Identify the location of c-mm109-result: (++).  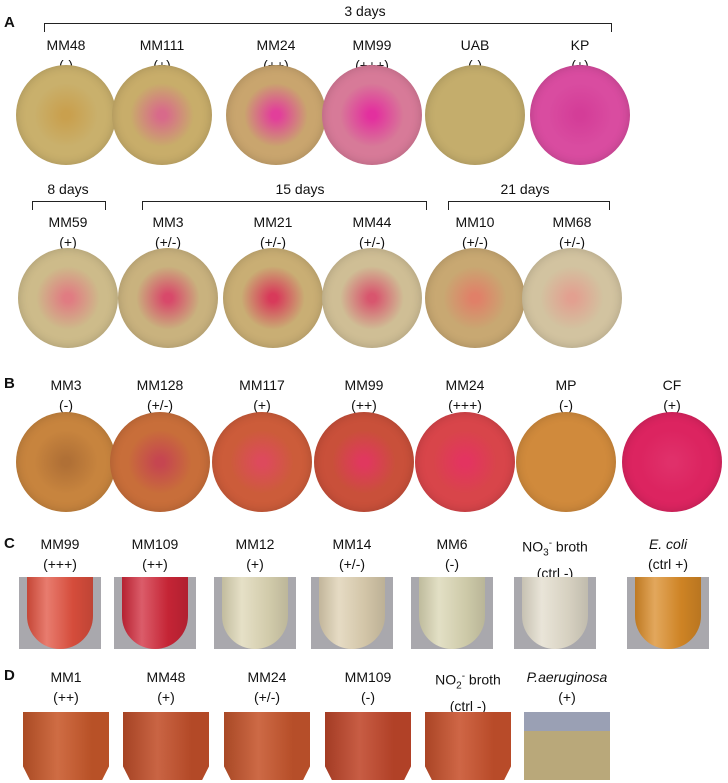
(155, 564).